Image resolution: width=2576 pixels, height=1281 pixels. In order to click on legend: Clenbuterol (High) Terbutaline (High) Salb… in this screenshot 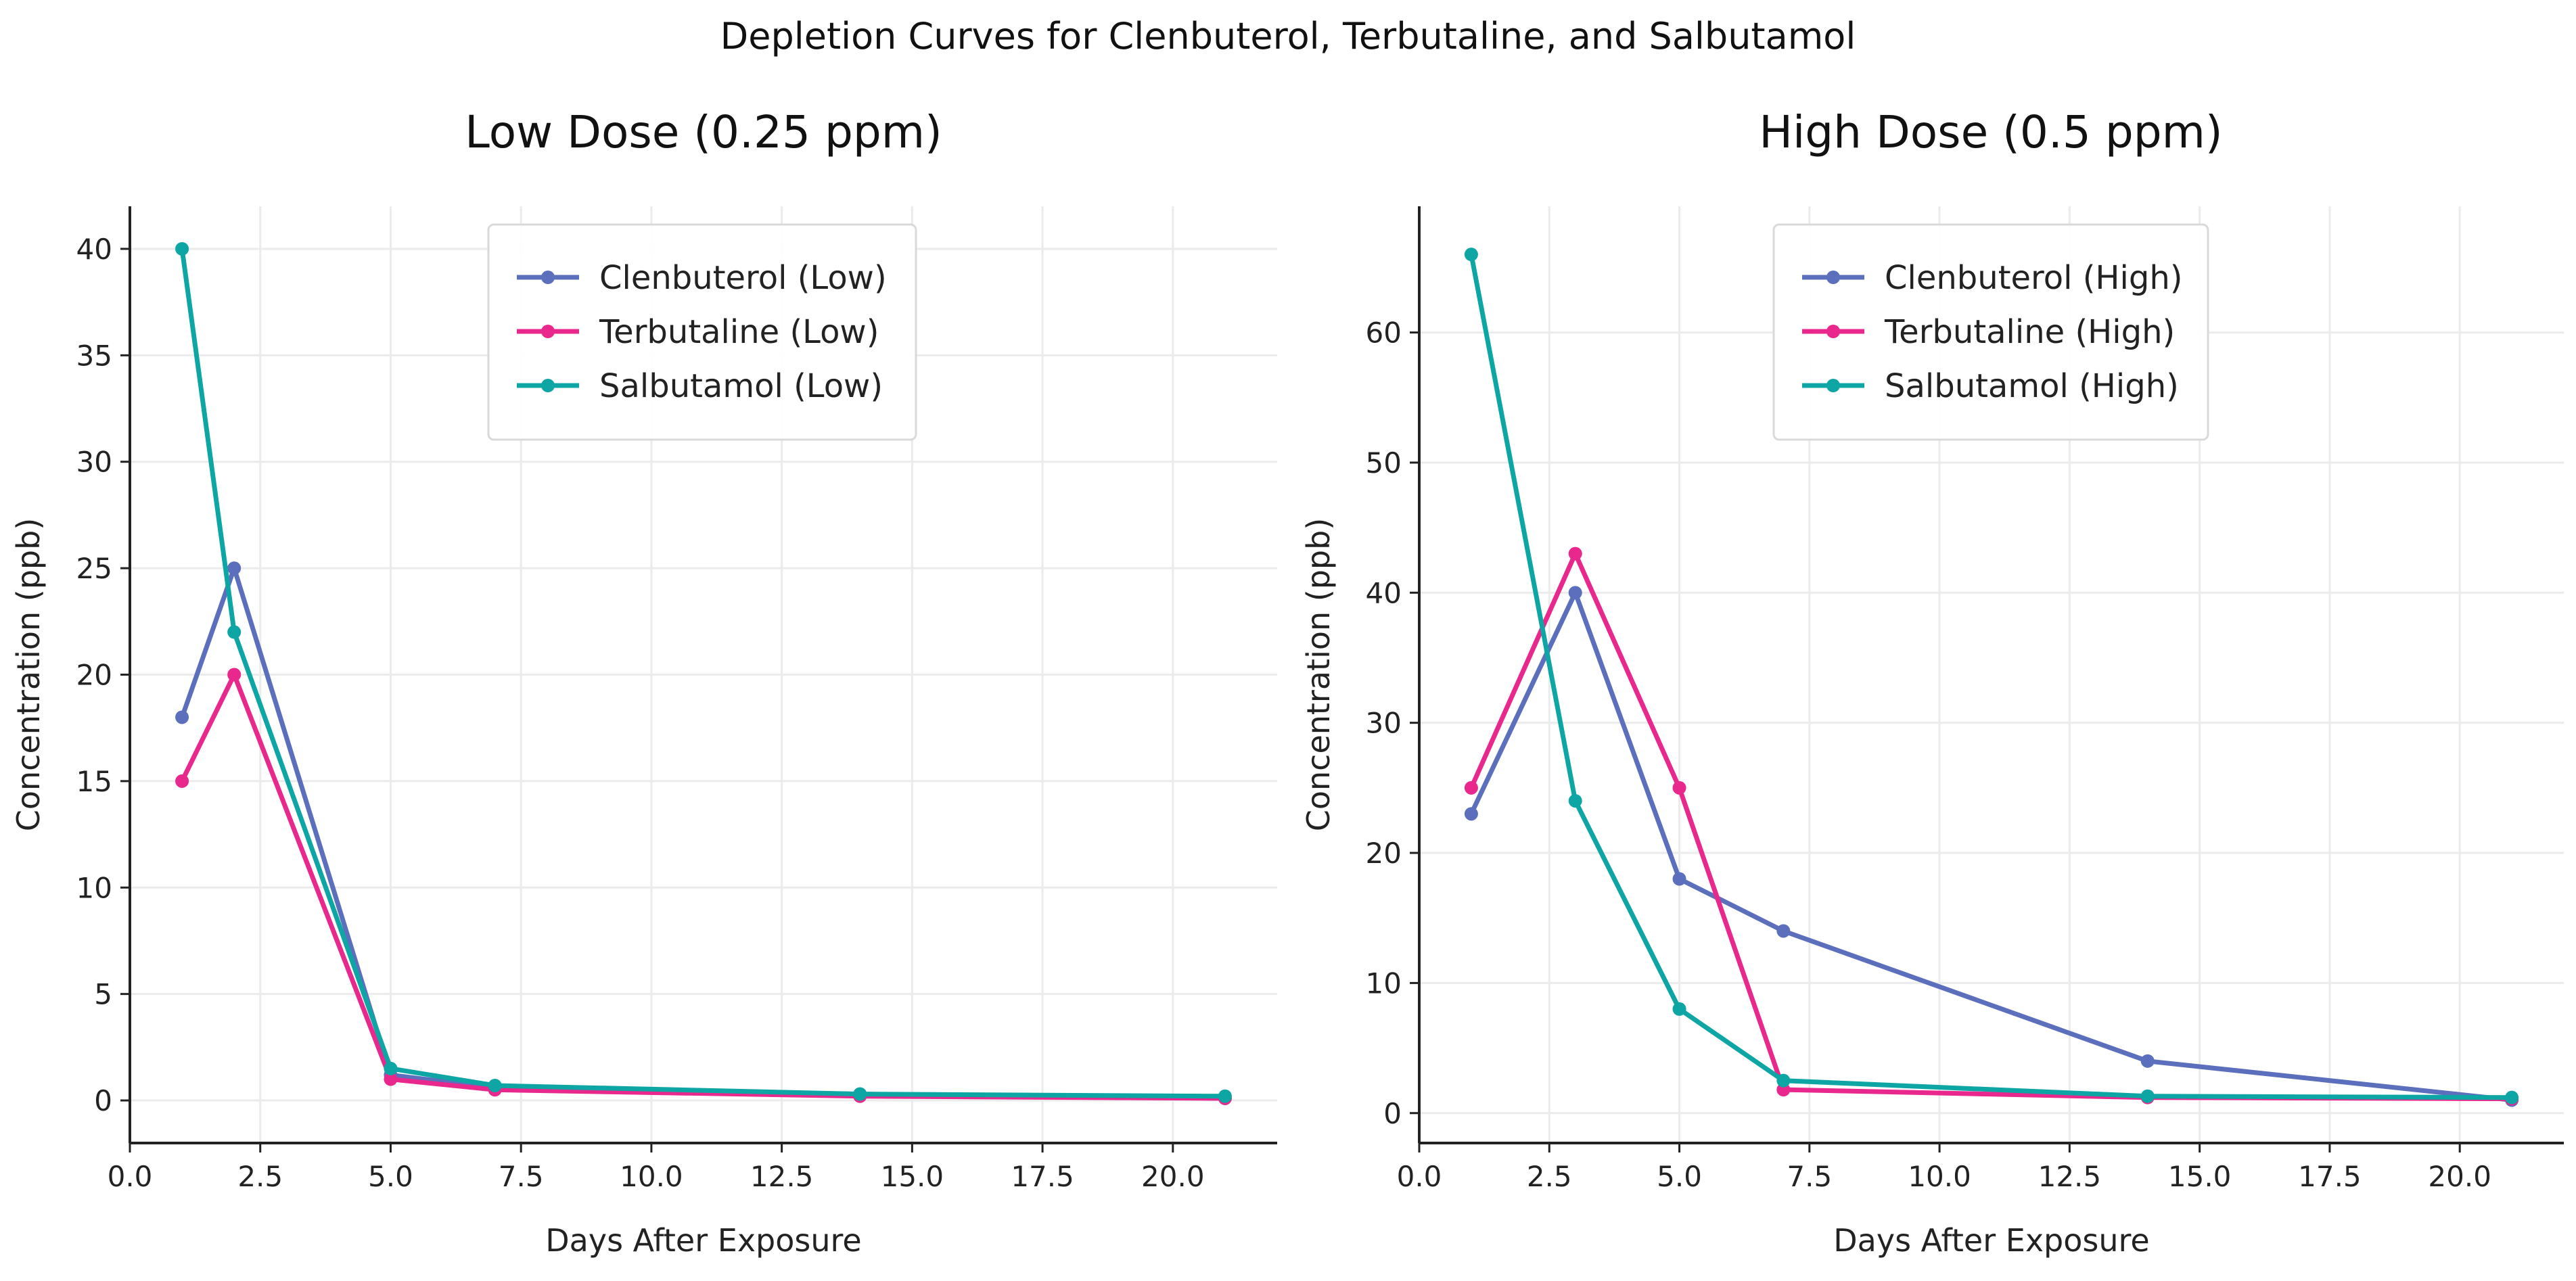, I will do `click(1990, 332)`.